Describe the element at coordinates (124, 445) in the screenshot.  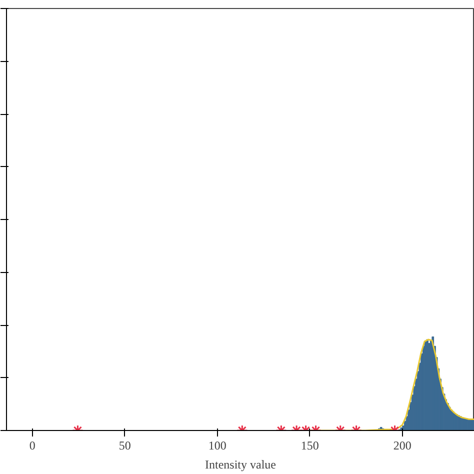
I see `x-tick-label: 50` at that location.